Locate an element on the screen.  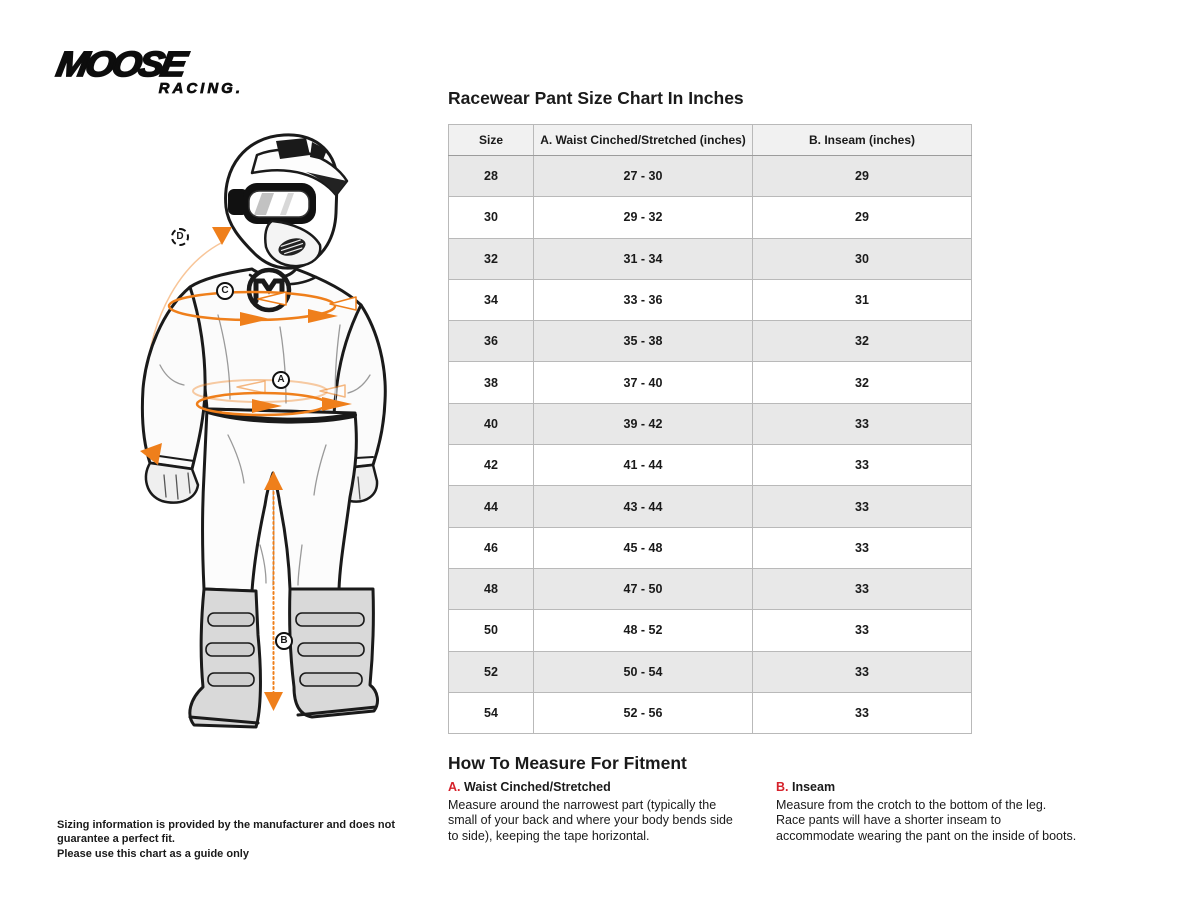
table-row: 46 45 - 48 33 is located at coordinates (710, 547).